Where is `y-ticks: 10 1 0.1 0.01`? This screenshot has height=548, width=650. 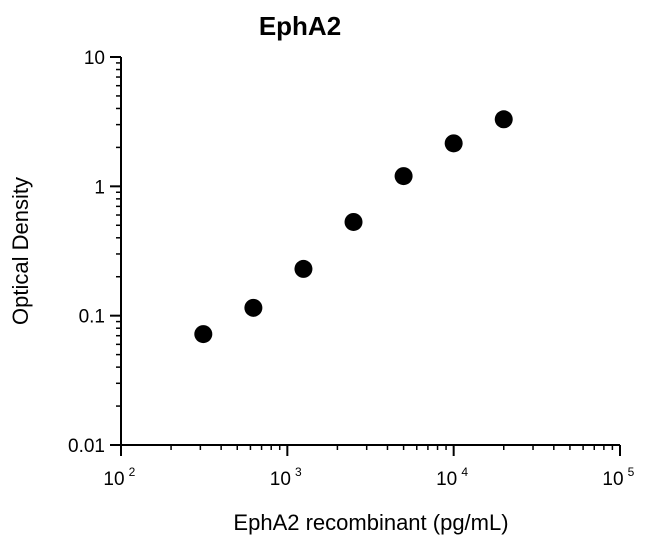 y-ticks: 10 1 0.1 0.01 is located at coordinates (94, 252).